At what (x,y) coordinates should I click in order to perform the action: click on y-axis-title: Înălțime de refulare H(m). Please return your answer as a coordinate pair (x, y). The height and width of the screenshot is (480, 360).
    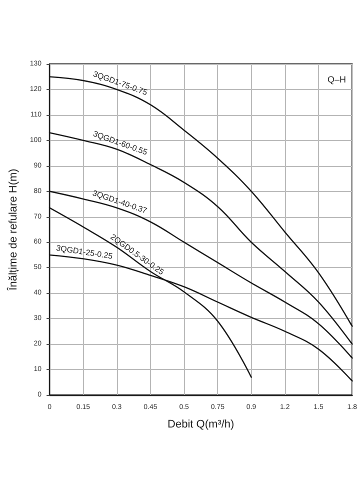
    Looking at the image, I should click on (13, 230).